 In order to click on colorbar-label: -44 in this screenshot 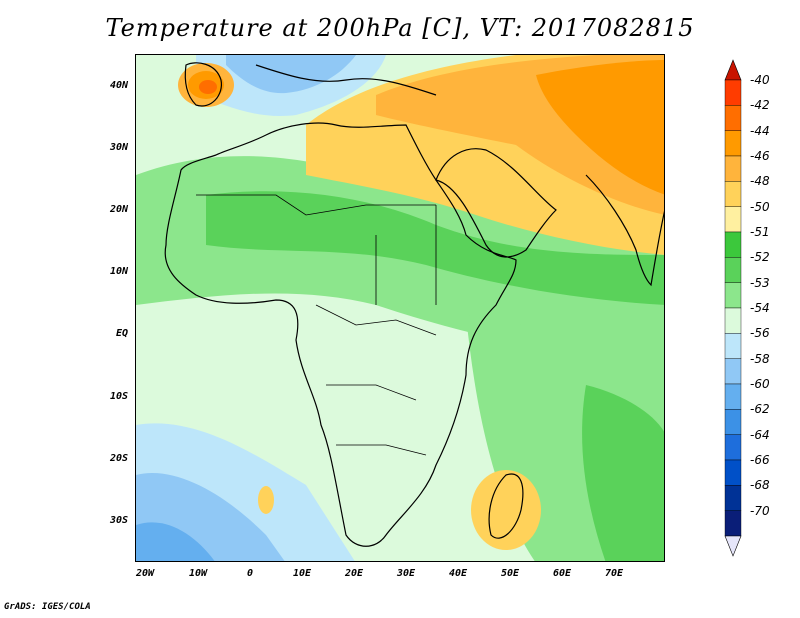, I will do `click(760, 130)`.